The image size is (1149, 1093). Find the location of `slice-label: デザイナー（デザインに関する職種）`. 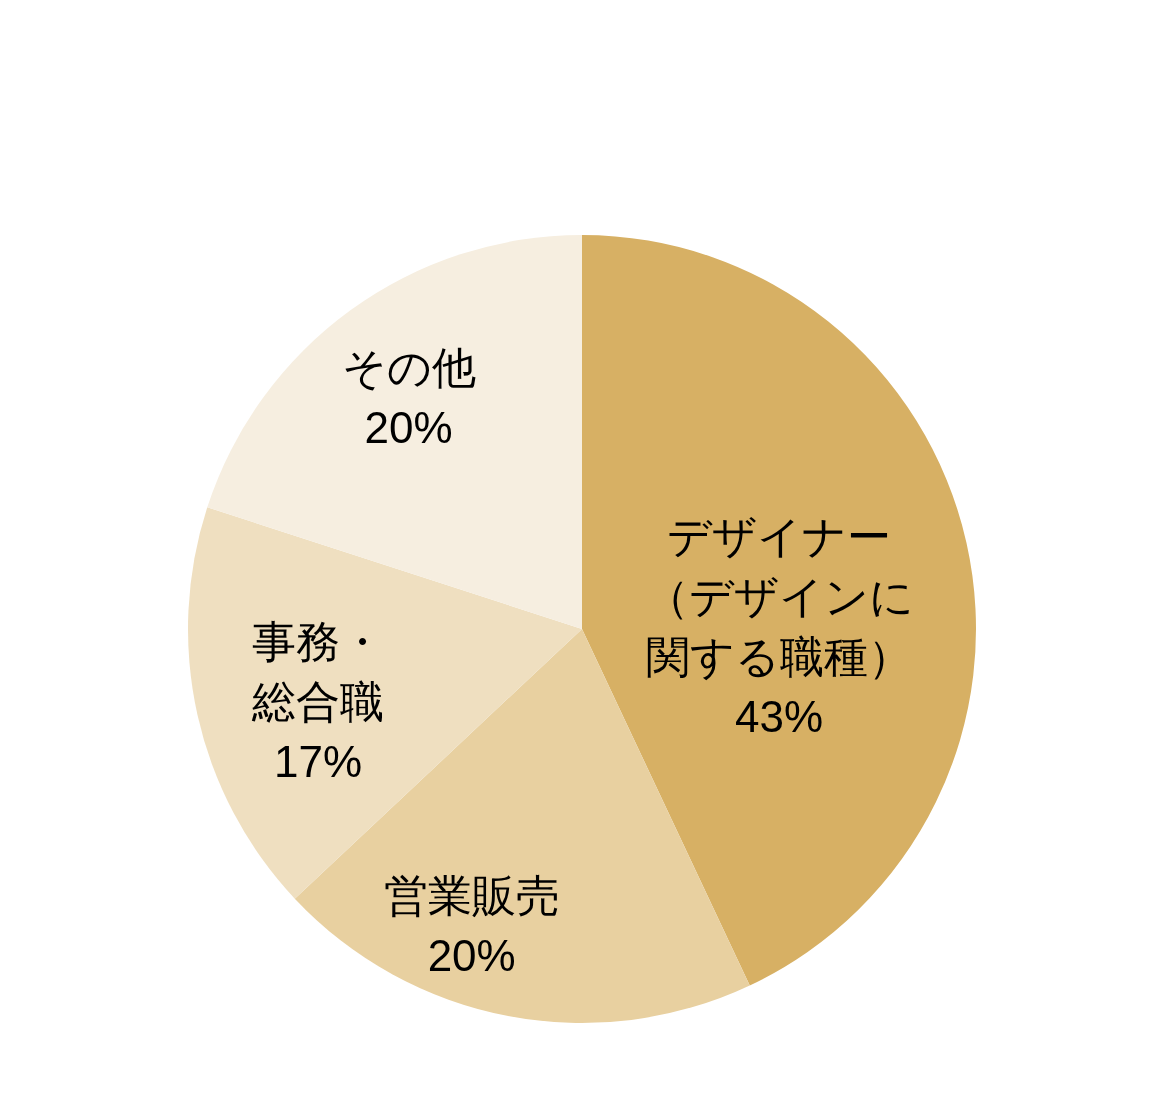

slice-label: デザイナー（デザインに関する職種） is located at coordinates (779, 596).